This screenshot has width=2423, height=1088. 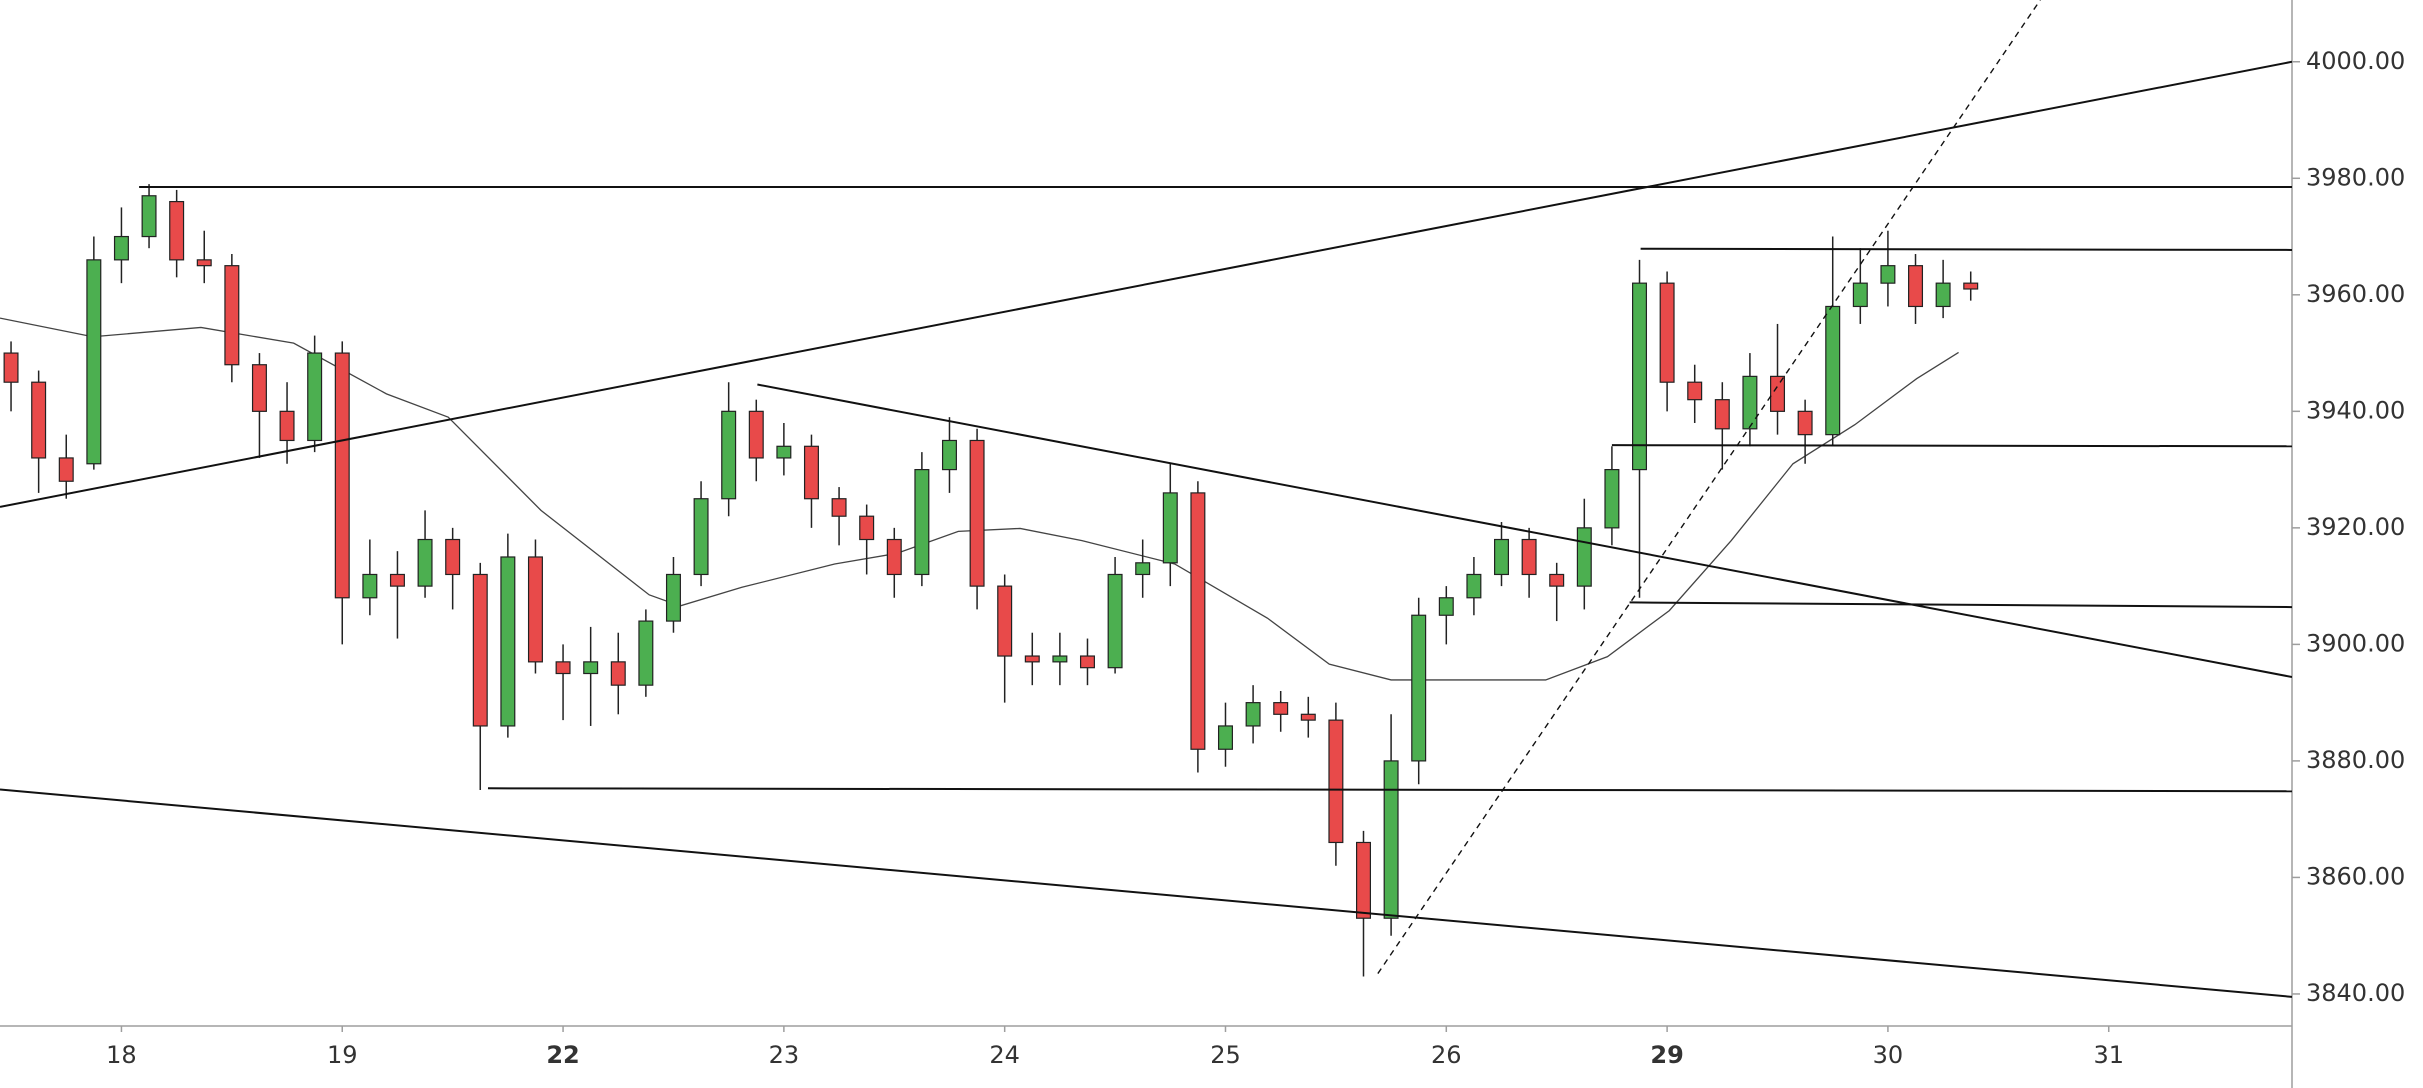 I want to click on x-tick-label: 29, so click(x=1666, y=1055).